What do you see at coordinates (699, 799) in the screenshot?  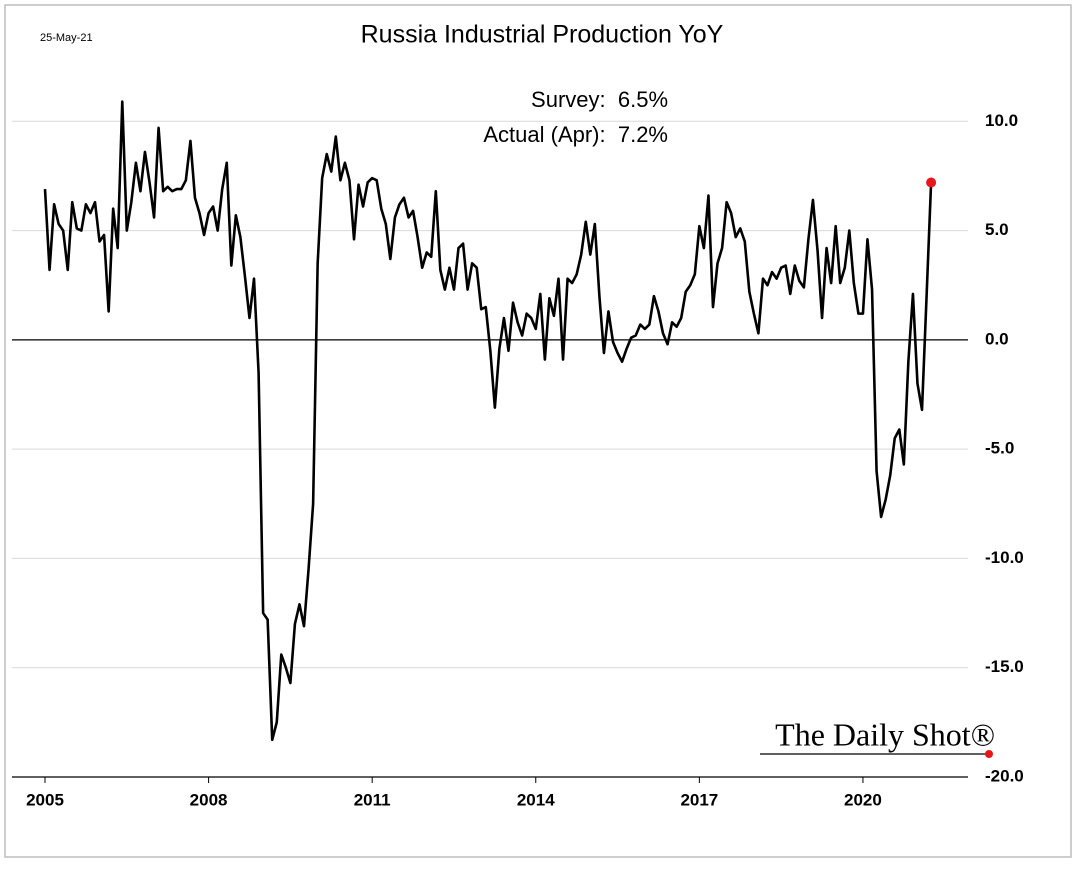 I see `x-tick-label: 2017` at bounding box center [699, 799].